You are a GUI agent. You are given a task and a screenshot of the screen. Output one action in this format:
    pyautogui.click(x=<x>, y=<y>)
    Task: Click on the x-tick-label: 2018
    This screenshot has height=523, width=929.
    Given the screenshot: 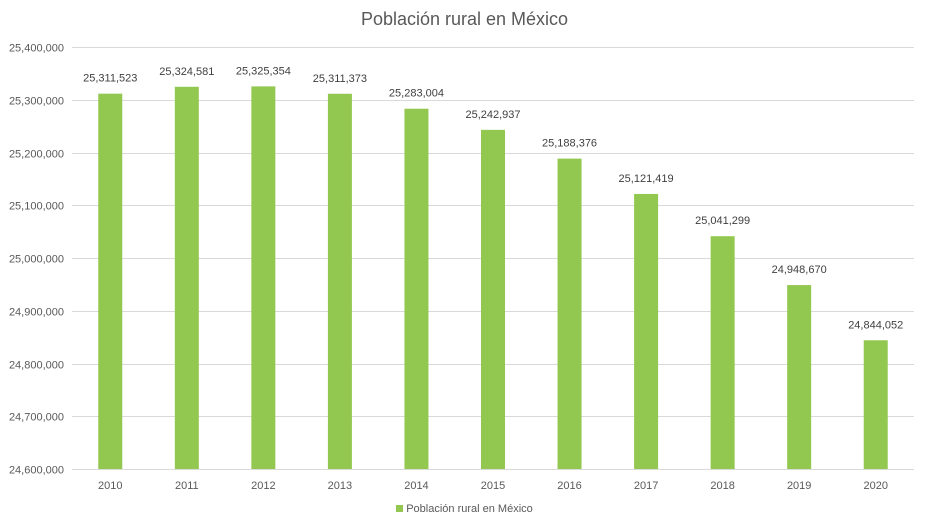 What is the action you would take?
    pyautogui.click(x=722, y=486)
    